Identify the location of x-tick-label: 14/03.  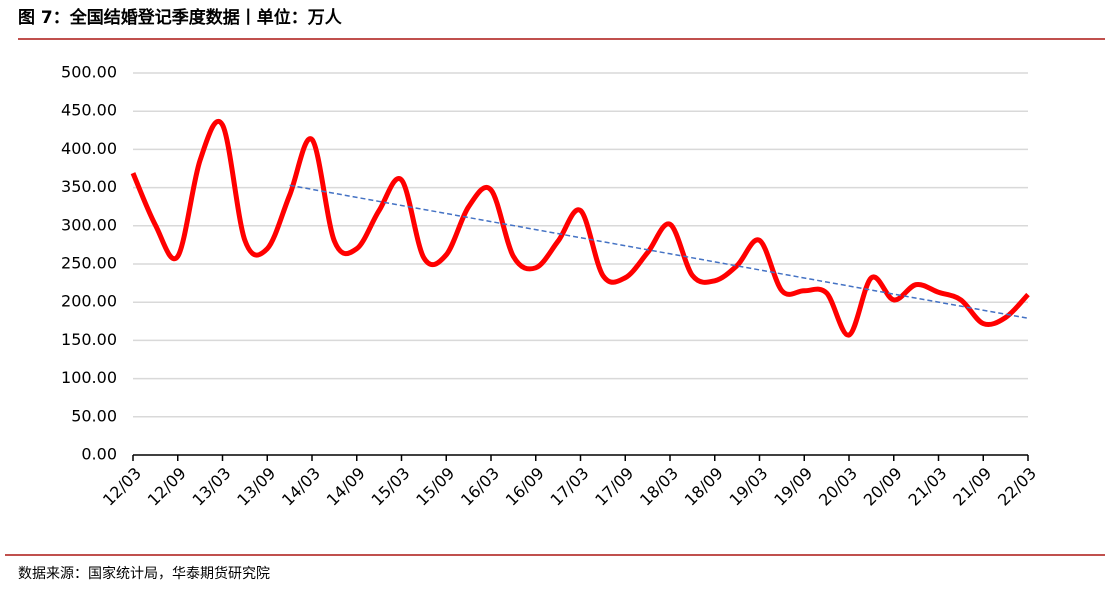
(301, 487).